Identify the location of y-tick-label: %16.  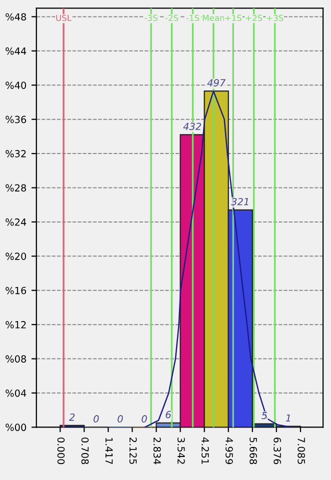
(16, 290).